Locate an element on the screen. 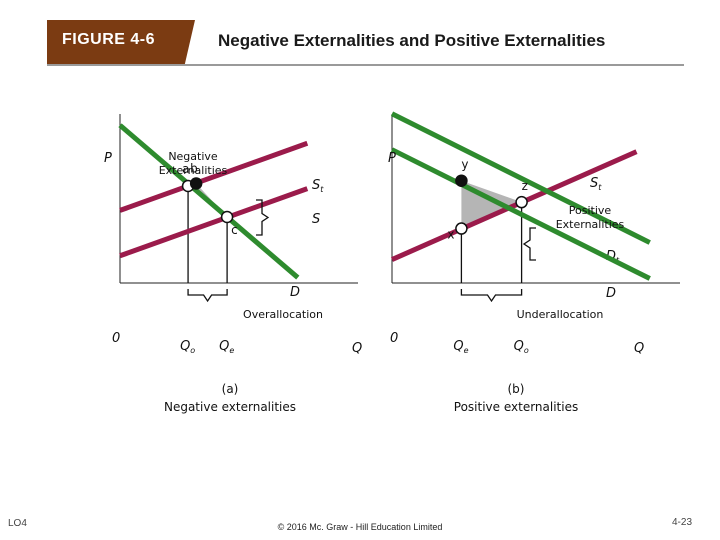 The width and height of the screenshot is (720, 540). footer-copyright: © 2016 Mc. Graw - Hill Education Limited is located at coordinates (360, 527).